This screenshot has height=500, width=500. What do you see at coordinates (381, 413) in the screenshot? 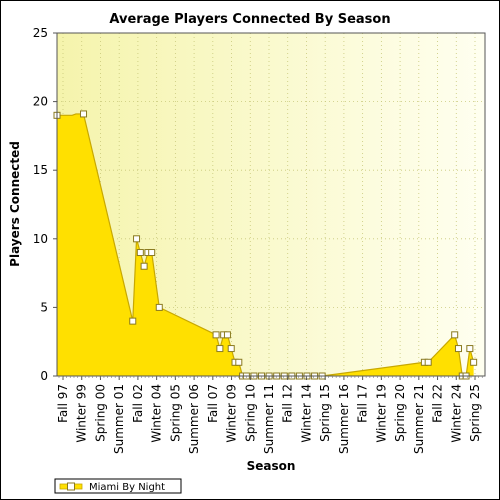
I see `x-tick-label: Winter 19` at bounding box center [381, 413].